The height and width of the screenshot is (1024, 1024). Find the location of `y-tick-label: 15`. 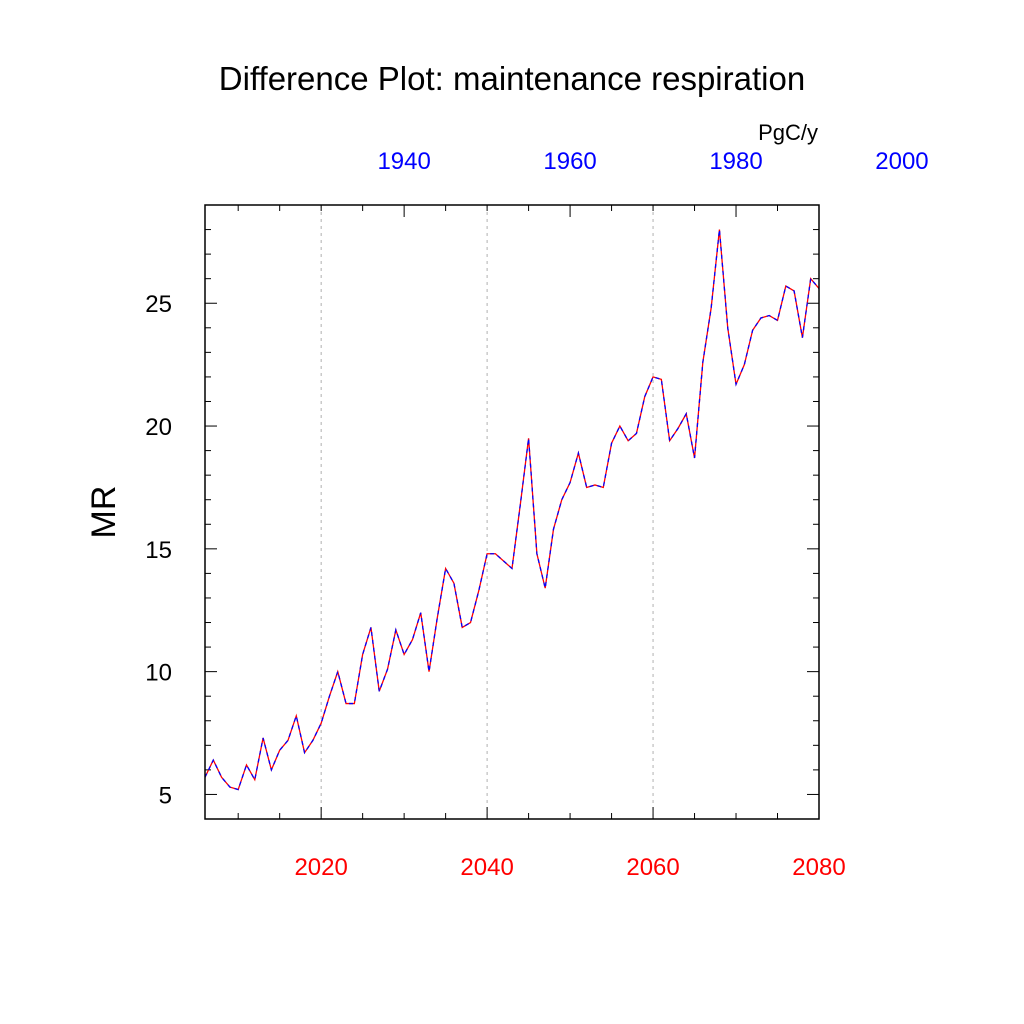

y-tick-label: 15 is located at coordinates (158, 550).